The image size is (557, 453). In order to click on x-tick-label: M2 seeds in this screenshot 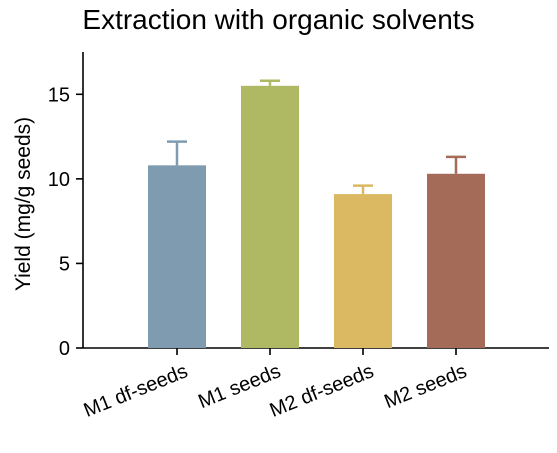, I will do `click(425, 386)`.